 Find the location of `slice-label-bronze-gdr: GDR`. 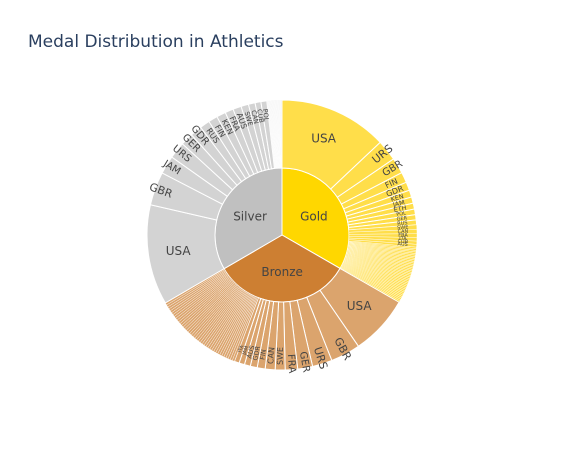

slice-label-bronze-gdr: GDR is located at coordinates (256, 353).